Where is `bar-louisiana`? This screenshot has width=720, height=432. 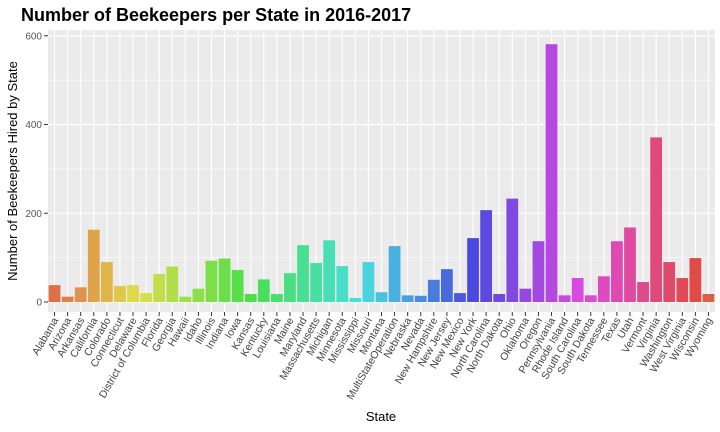
bar-louisiana is located at coordinates (276, 298).